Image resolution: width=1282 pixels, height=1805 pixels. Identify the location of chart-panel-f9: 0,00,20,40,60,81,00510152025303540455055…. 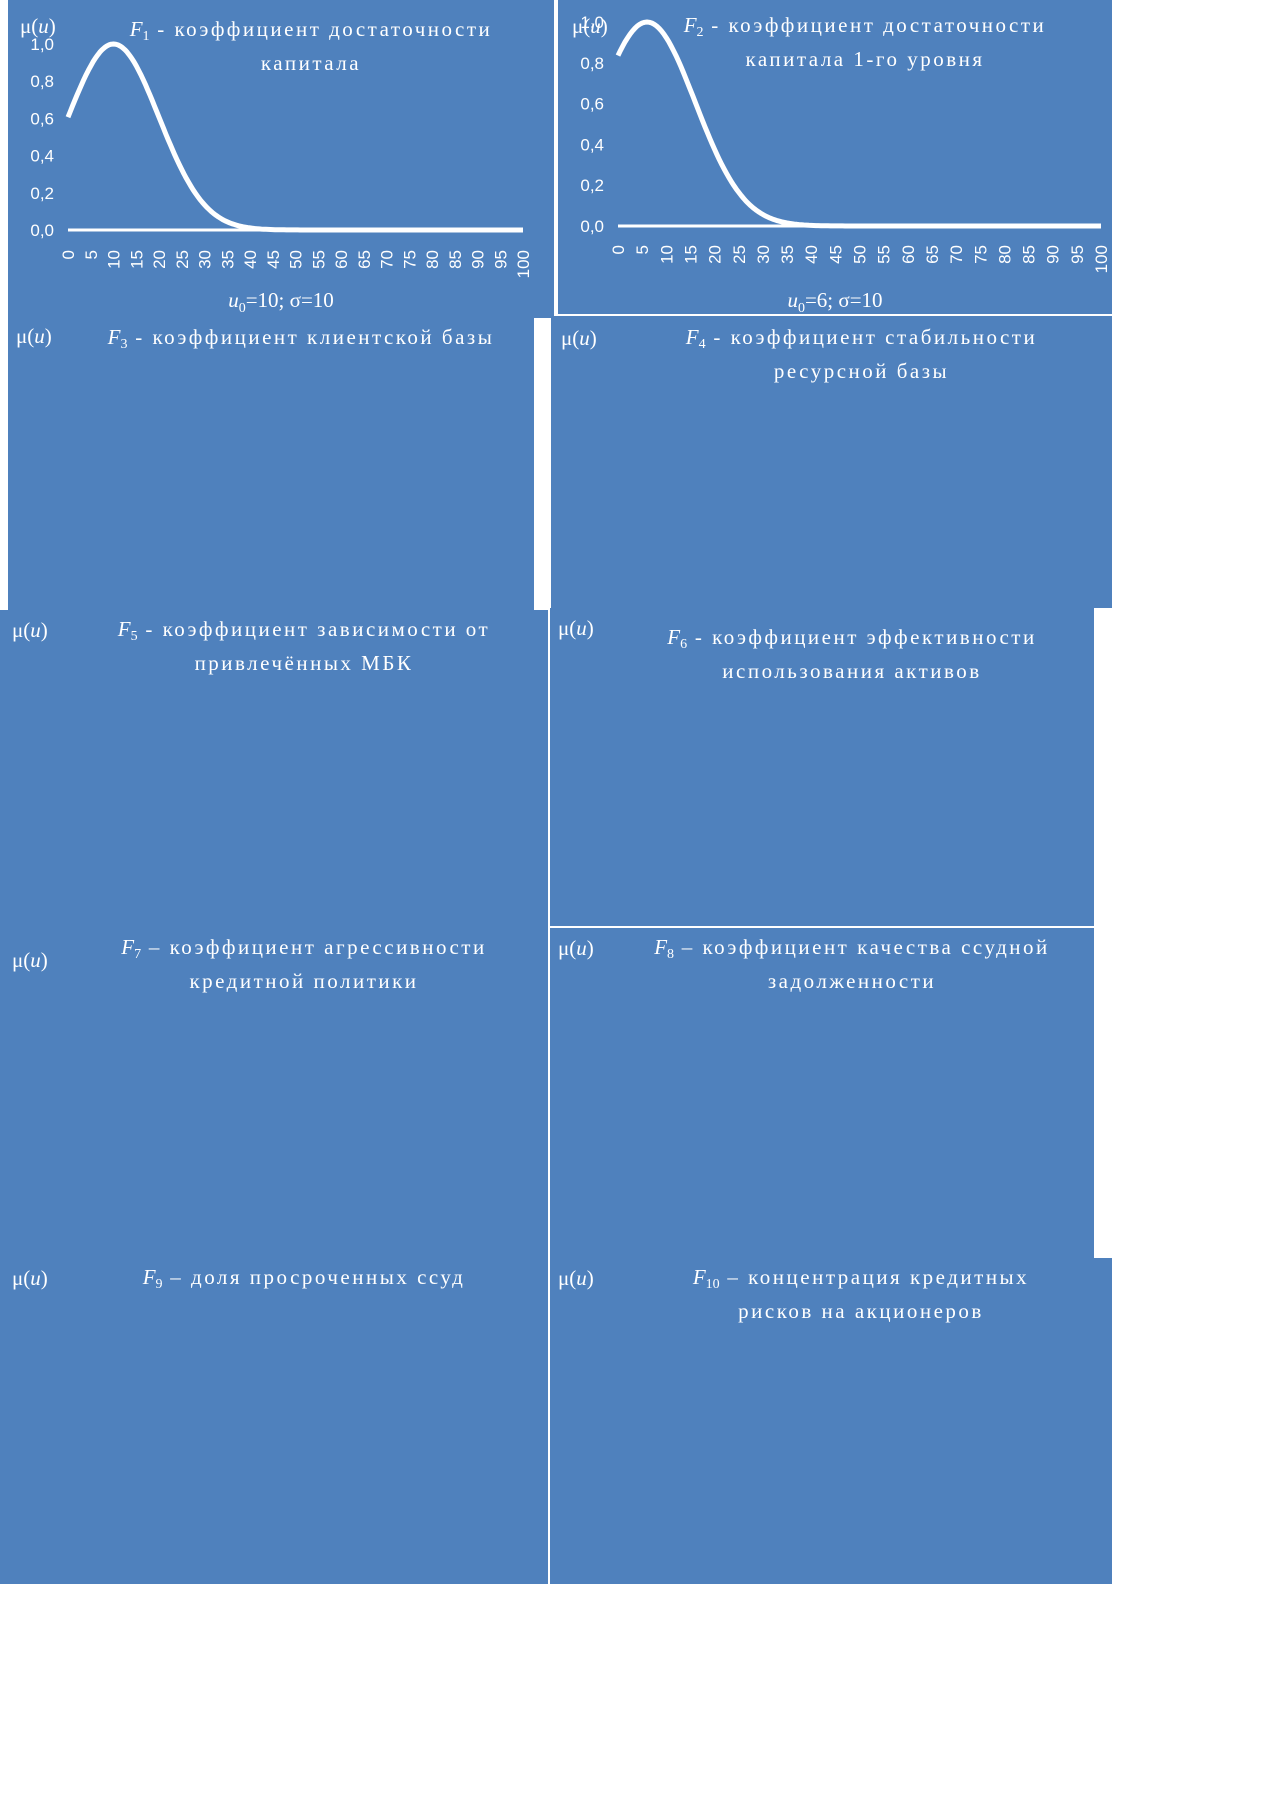
(274, 1421).